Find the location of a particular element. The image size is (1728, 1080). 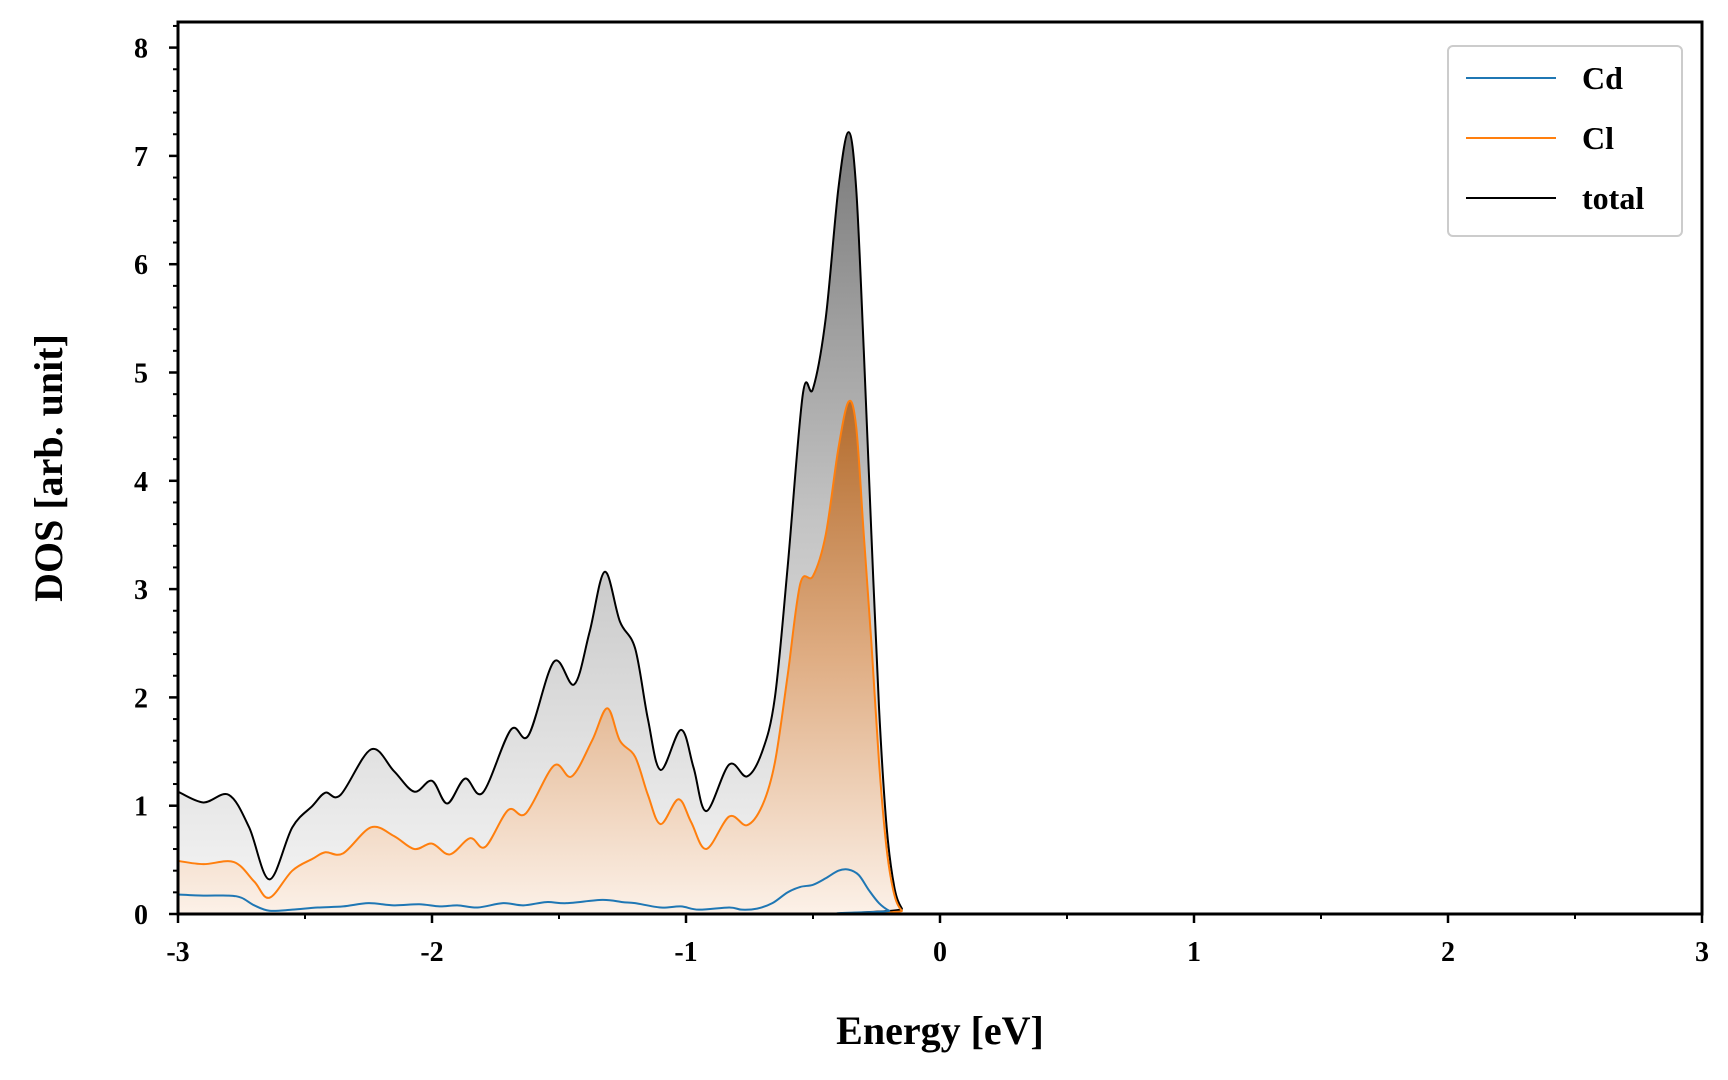

x-tick-label: 3 is located at coordinates (1702, 952).